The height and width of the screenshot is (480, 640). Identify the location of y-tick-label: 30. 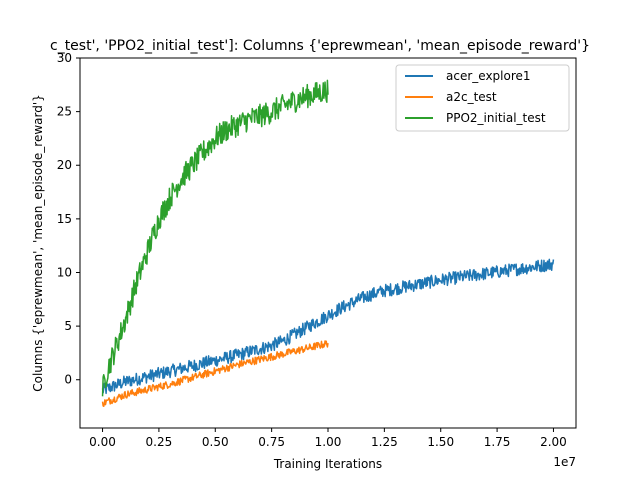
(64, 58).